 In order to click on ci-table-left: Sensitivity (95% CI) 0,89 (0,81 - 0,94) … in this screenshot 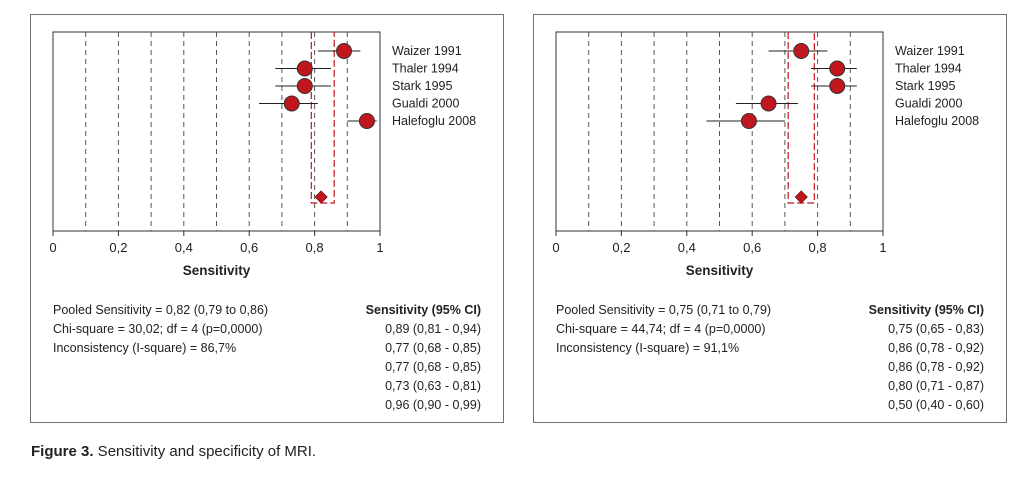, I will do `click(423, 358)`.